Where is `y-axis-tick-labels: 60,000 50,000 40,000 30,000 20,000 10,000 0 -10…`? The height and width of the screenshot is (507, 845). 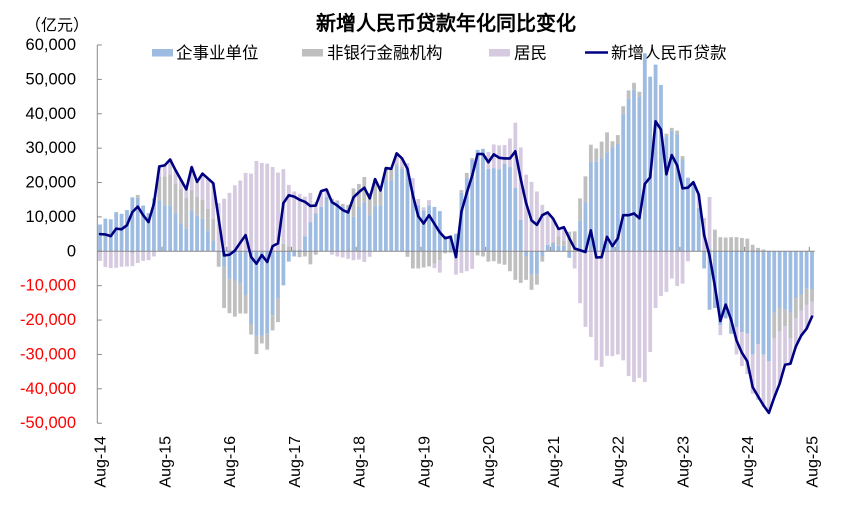
y-axis-tick-labels: 60,000 50,000 40,000 30,000 20,000 10,000 0 -10… is located at coordinates (48, 234).